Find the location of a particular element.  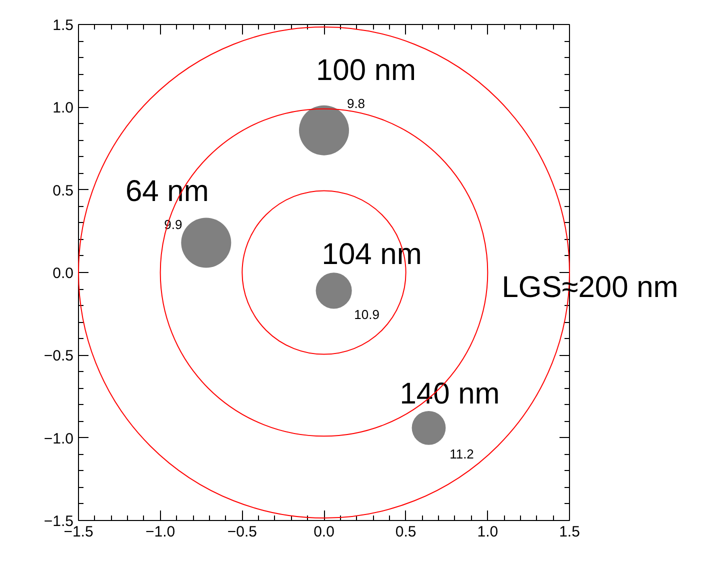

x-tick-label: 1.5 is located at coordinates (569, 532).